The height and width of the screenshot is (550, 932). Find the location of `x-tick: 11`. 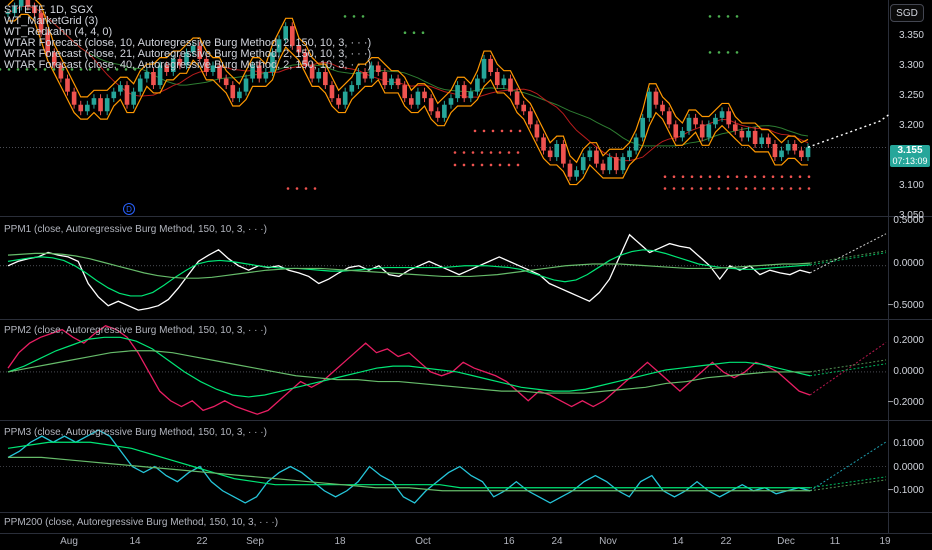

x-tick: 11 is located at coordinates (835, 541).